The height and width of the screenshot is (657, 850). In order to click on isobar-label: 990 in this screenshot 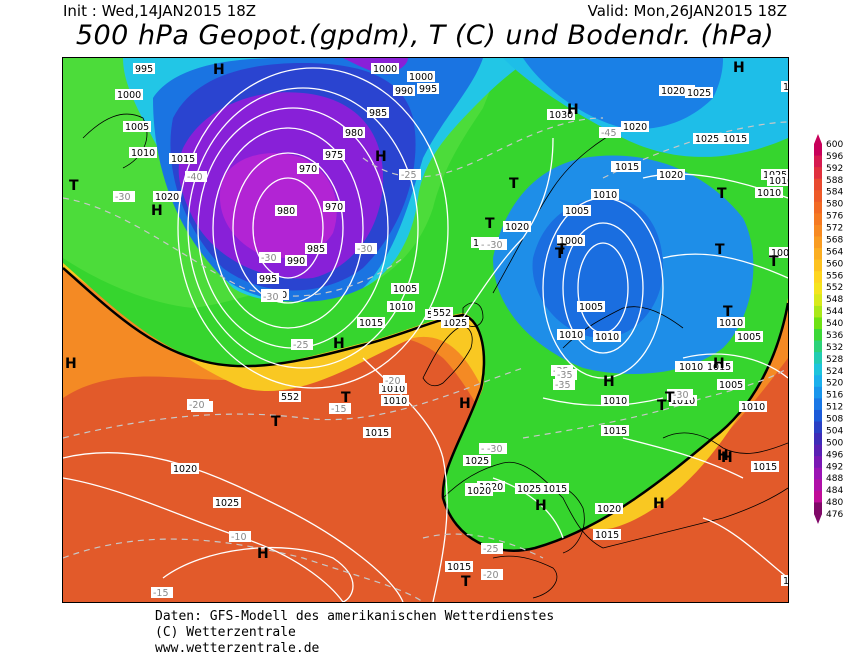, I will do `click(404, 91)`.